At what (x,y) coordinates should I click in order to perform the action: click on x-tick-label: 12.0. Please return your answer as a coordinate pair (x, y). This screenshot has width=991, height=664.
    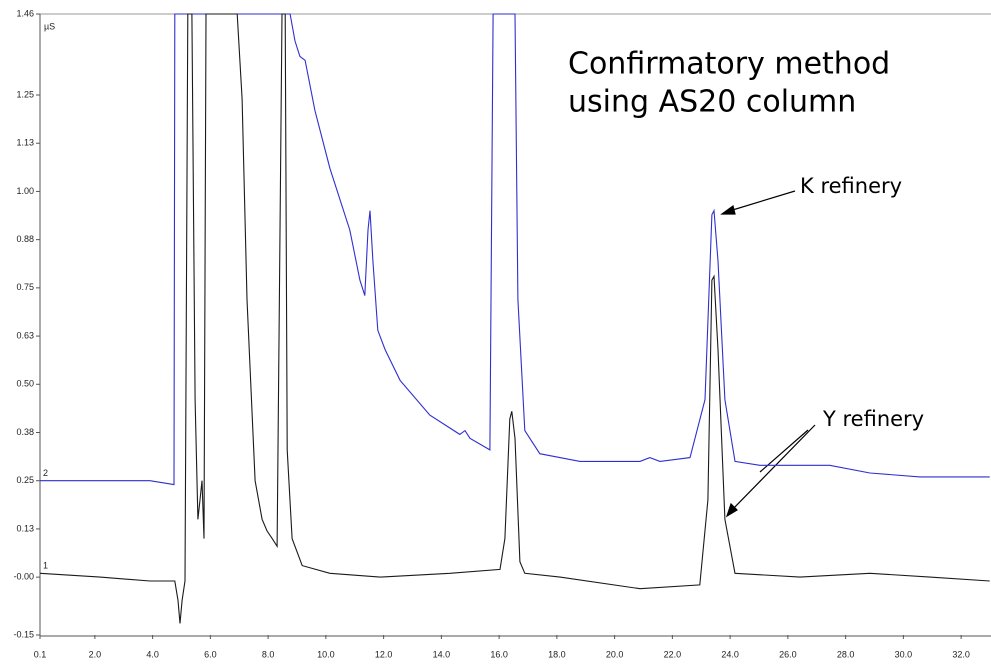
    Looking at the image, I should click on (384, 654).